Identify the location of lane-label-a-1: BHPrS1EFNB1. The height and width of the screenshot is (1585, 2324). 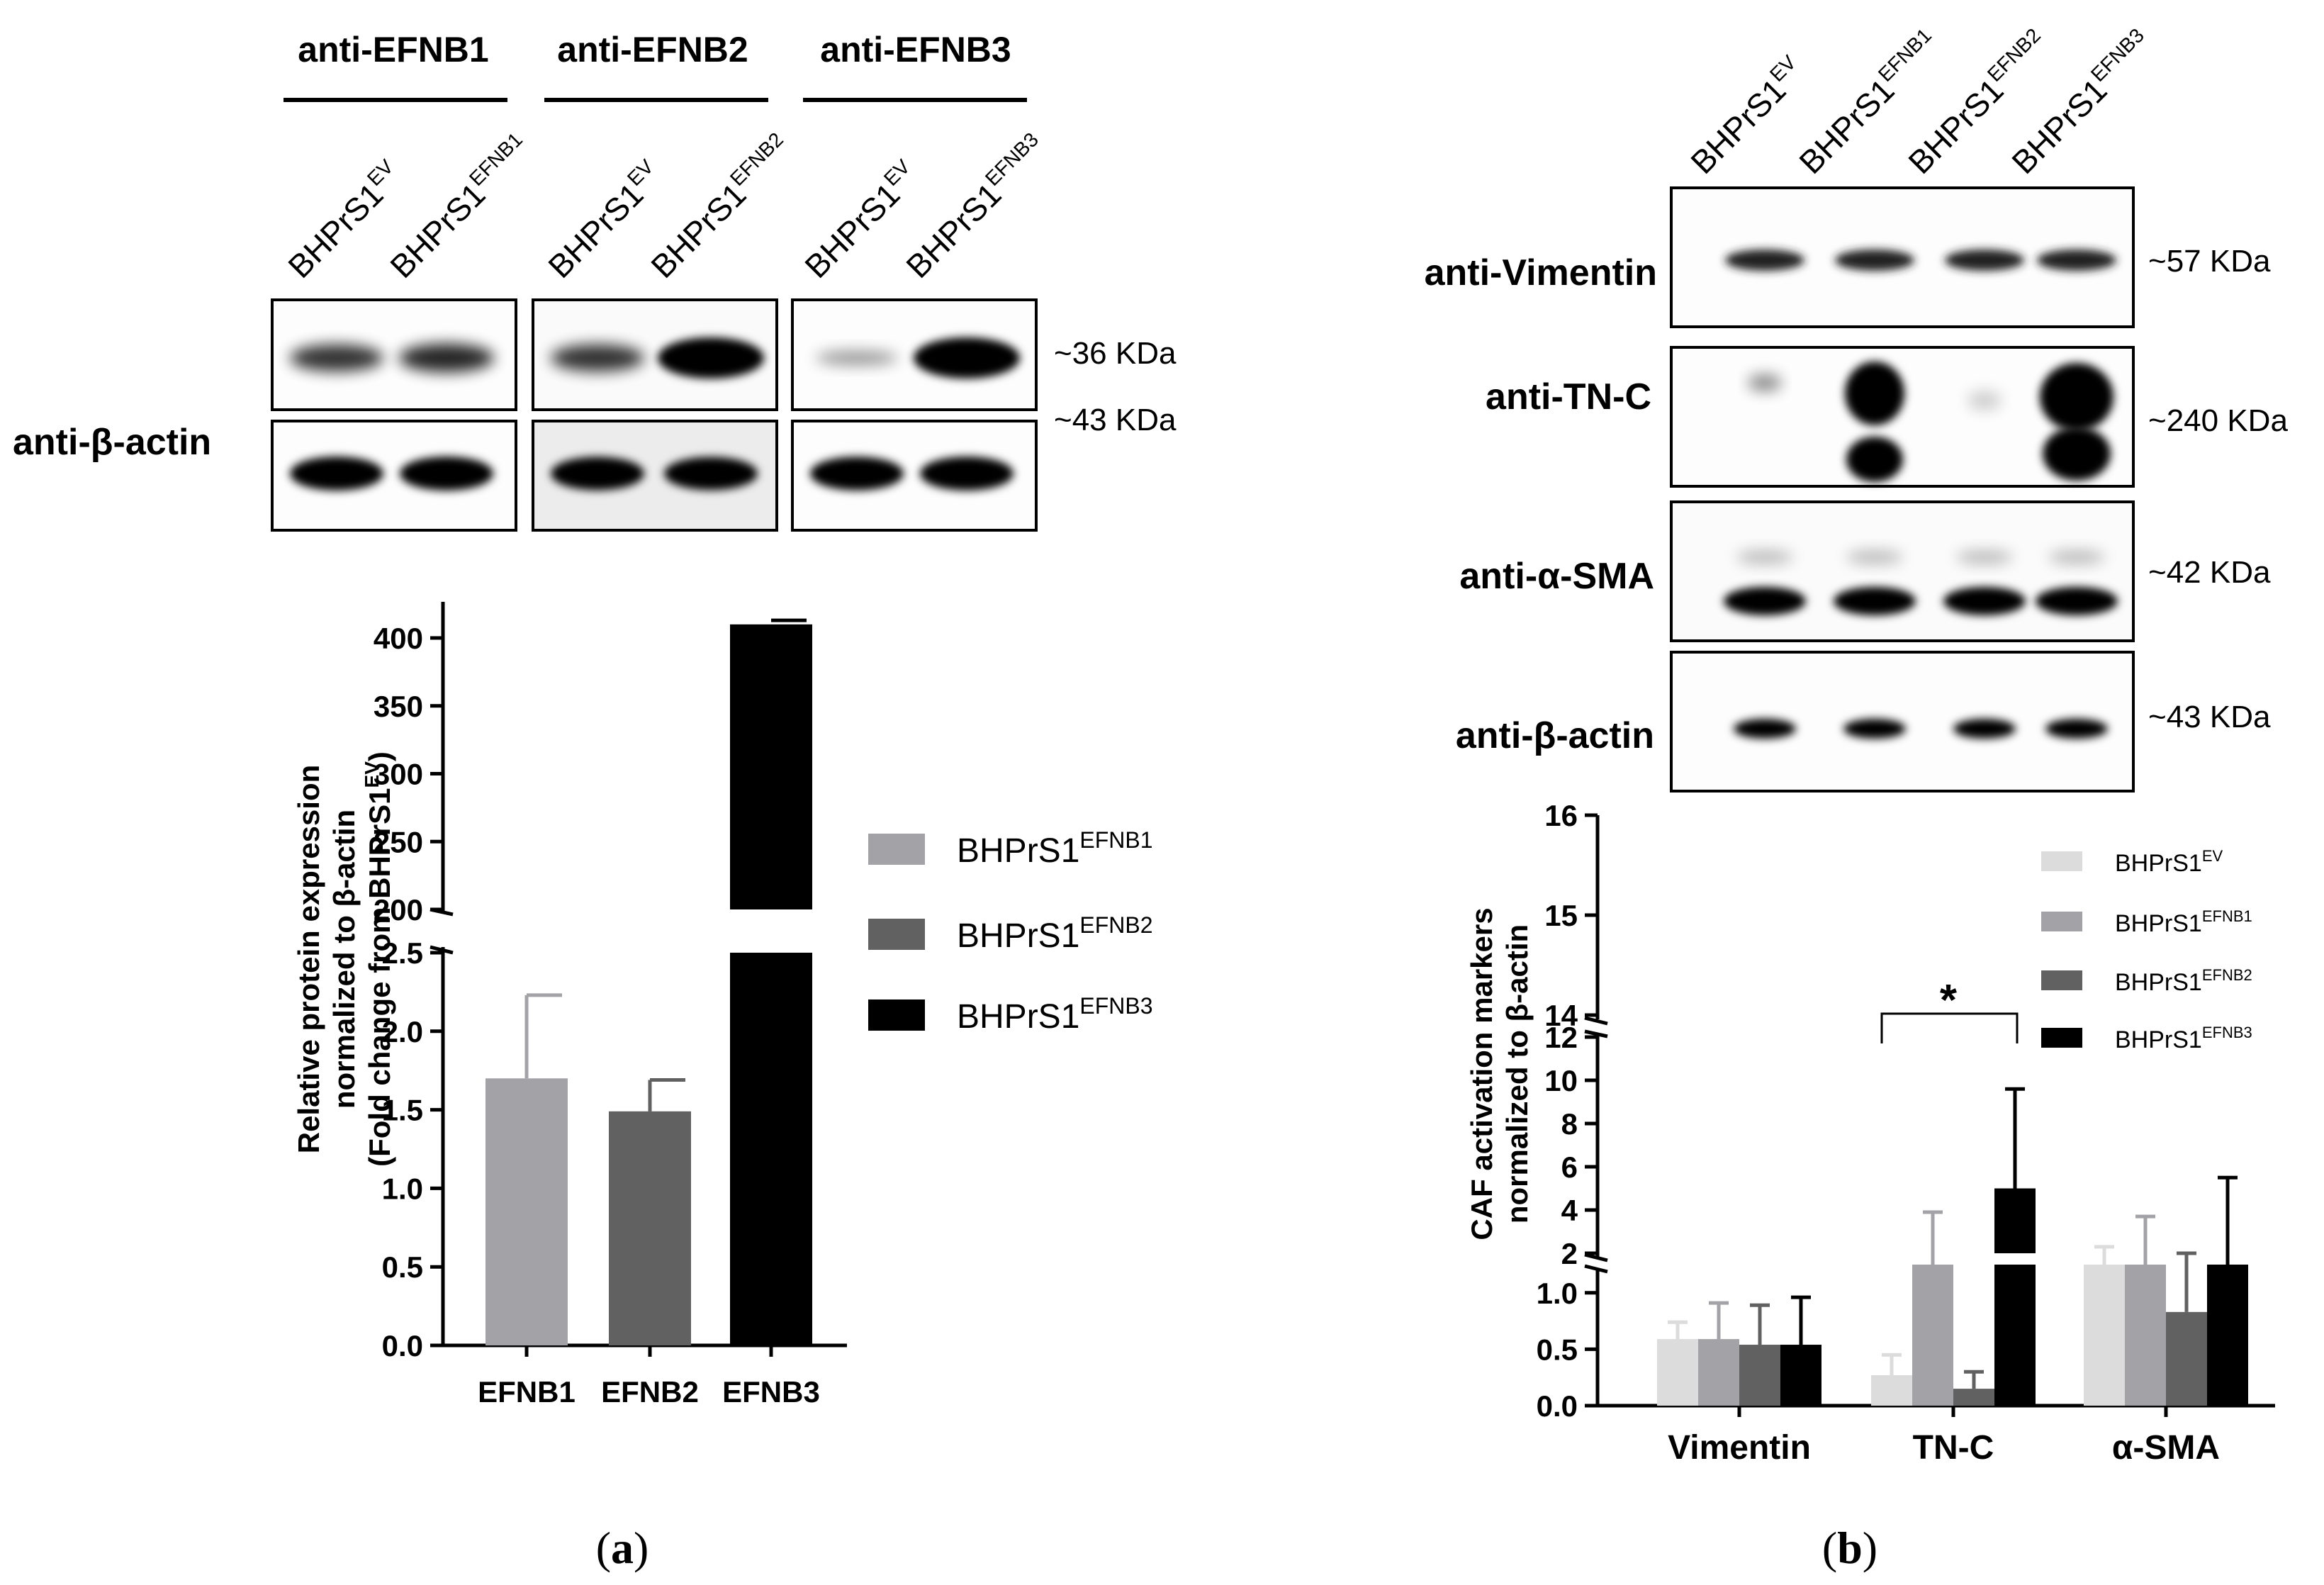
(460, 206).